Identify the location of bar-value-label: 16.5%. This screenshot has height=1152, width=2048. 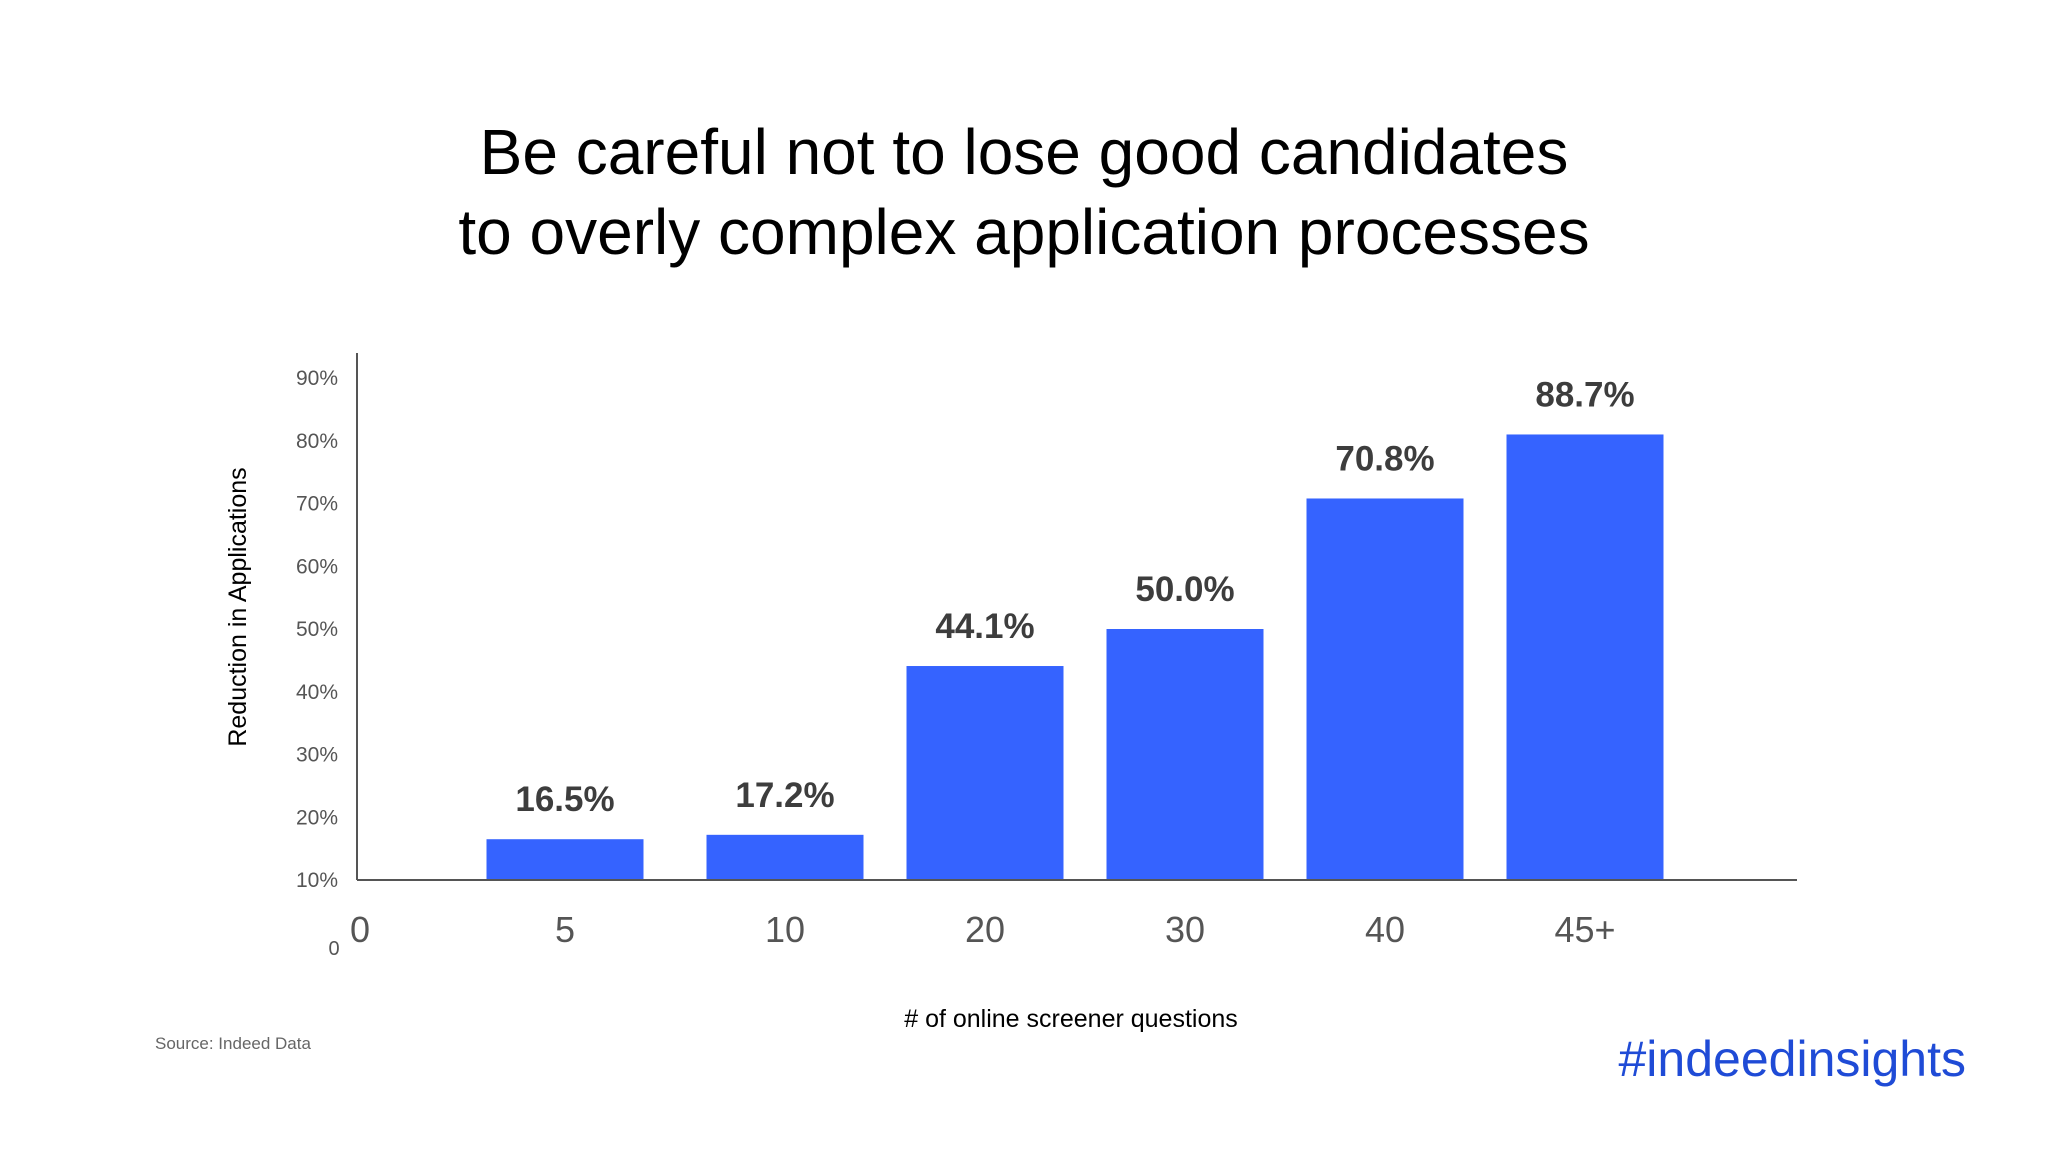
(564, 799).